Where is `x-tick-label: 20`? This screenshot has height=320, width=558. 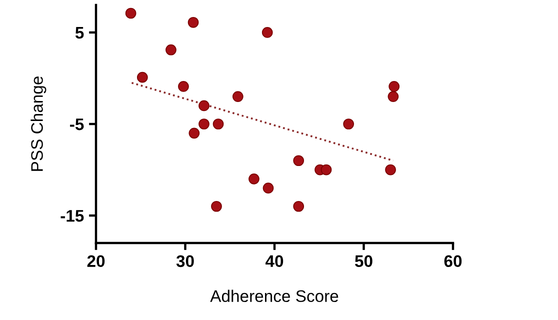
x-tick-label: 20 is located at coordinates (96, 261).